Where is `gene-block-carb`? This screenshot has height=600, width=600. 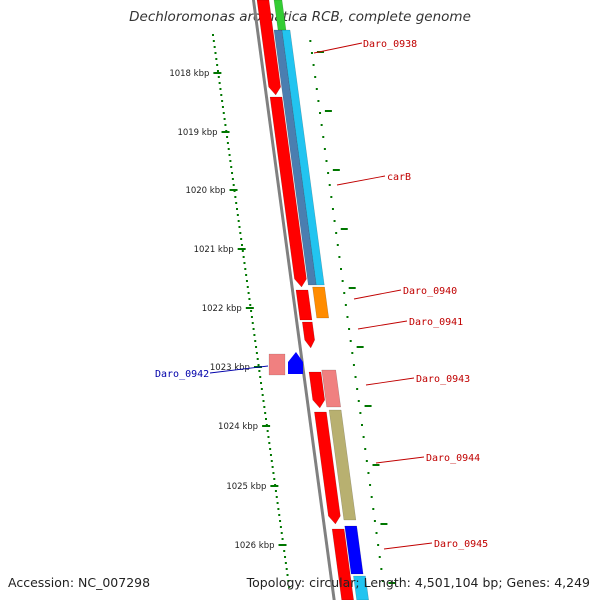
gene-block-carb is located at coordinates (288, 192).